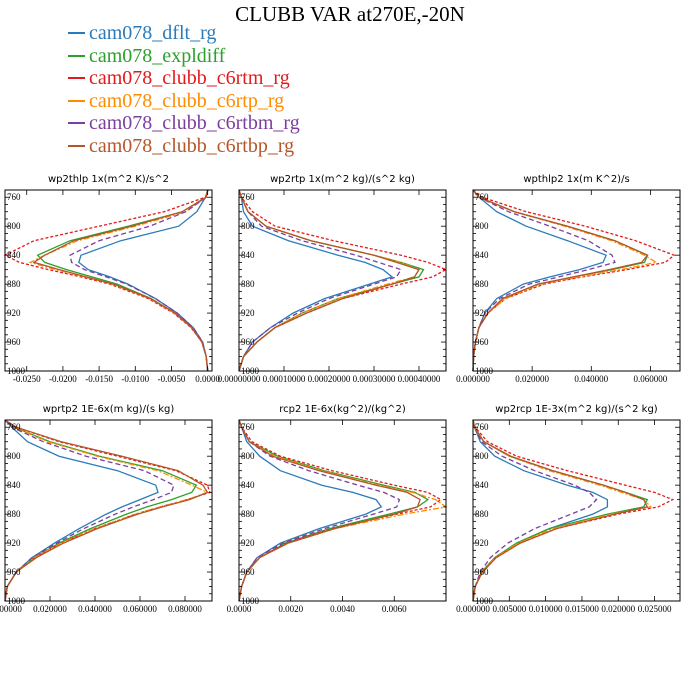 This screenshot has width=700, height=700. Describe the element at coordinates (509, 609) in the screenshot. I see `x-tick-label: 0.005000` at that location.